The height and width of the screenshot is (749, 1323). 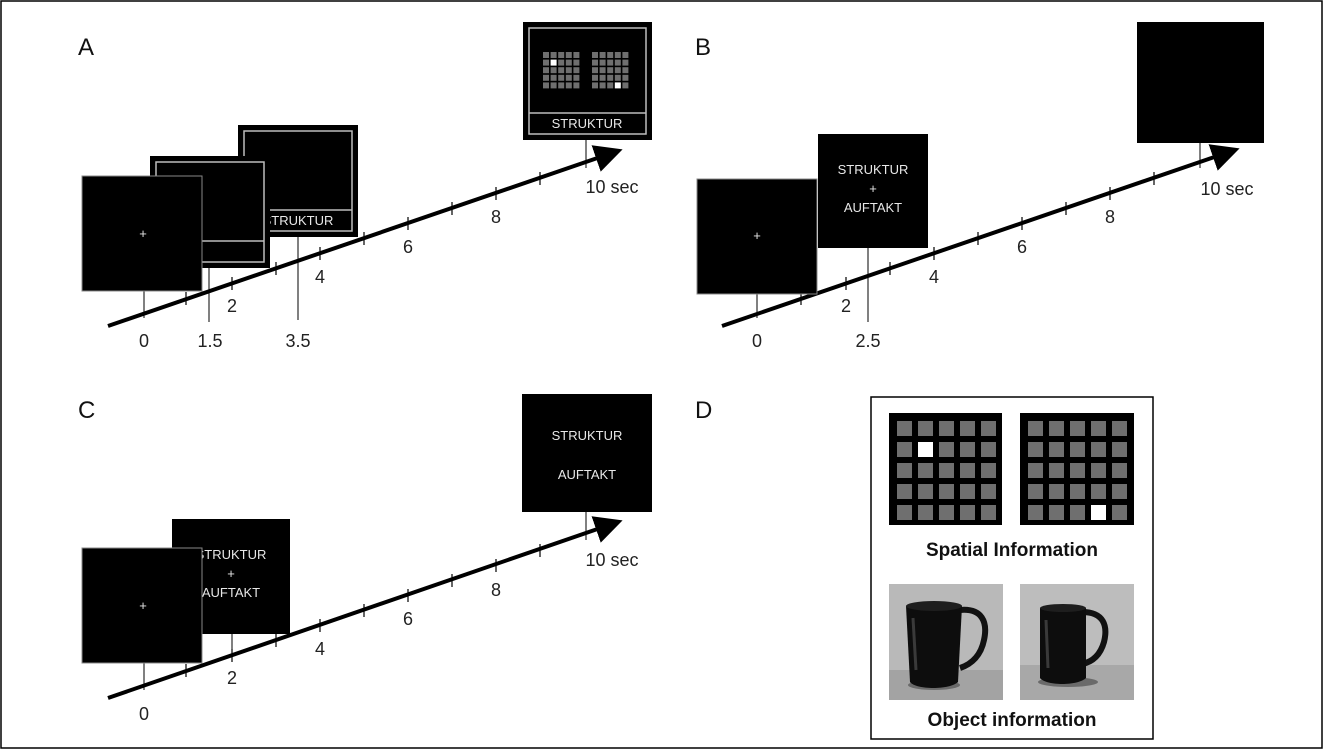 I want to click on panel-c-fixation-cross: +, so click(x=143, y=605).